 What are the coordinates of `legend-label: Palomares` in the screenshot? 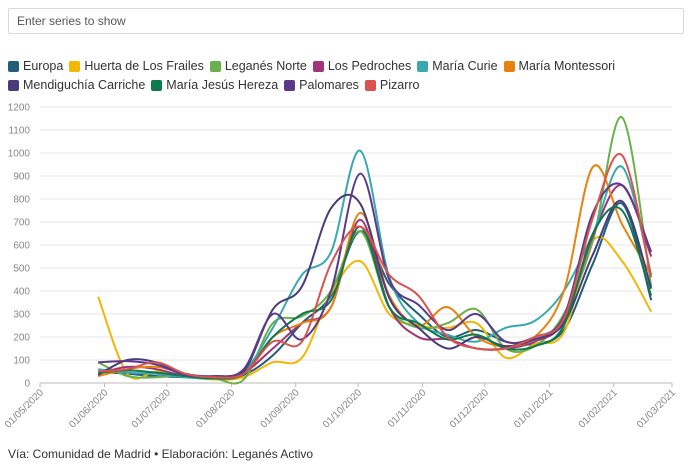 It's located at (329, 85).